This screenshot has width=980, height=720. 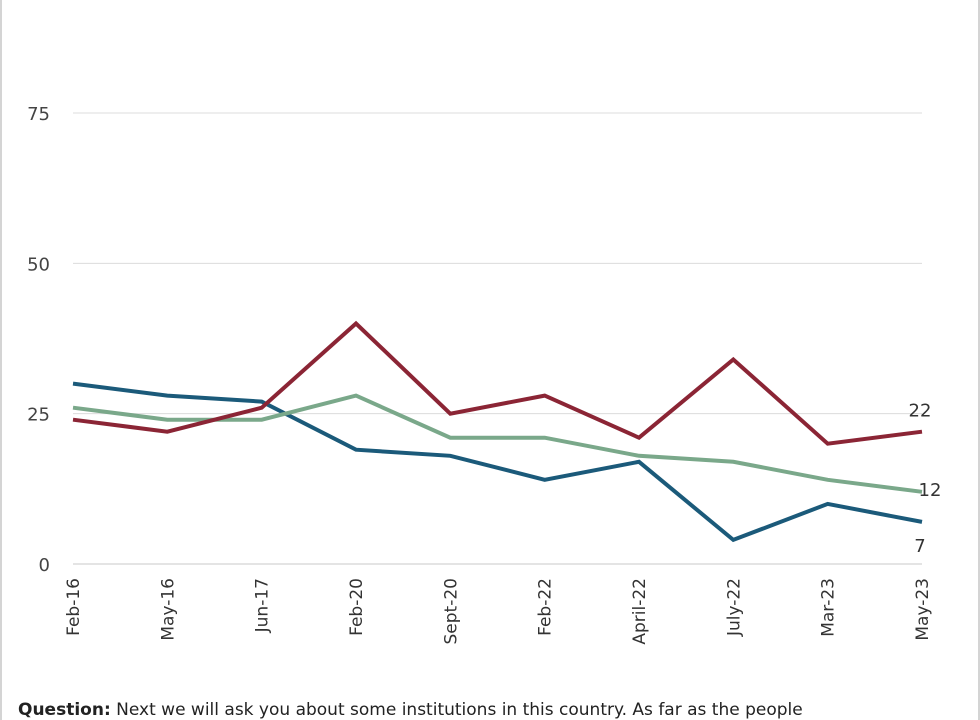 I want to click on series-end-label: 12, so click(x=930, y=490).